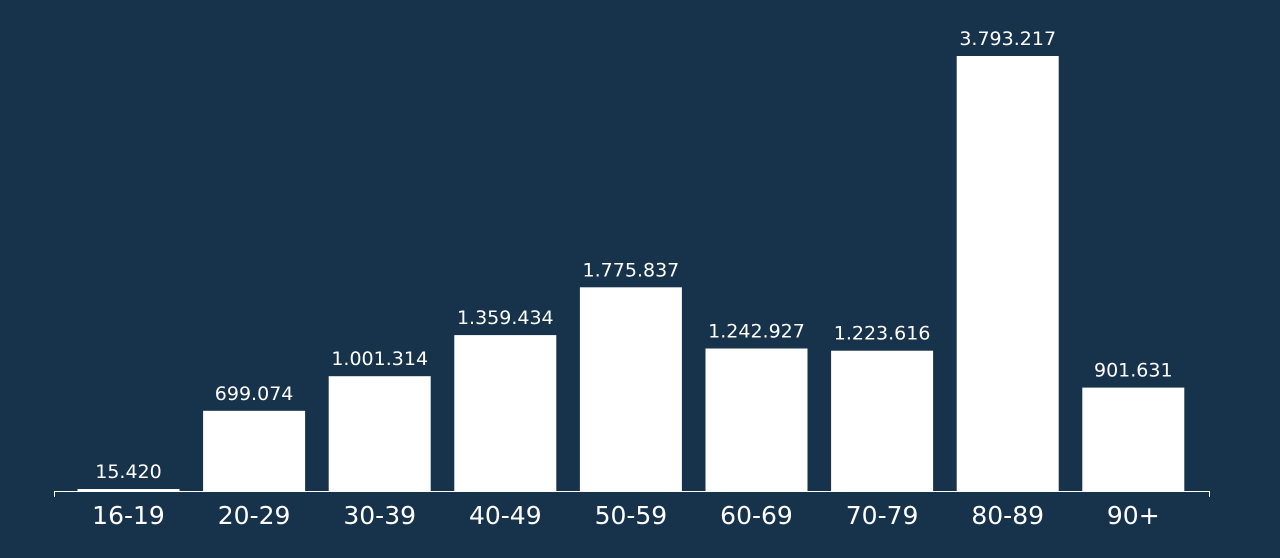 This screenshot has height=558, width=1280. What do you see at coordinates (632, 494) in the screenshot?
I see `x-axis` at bounding box center [632, 494].